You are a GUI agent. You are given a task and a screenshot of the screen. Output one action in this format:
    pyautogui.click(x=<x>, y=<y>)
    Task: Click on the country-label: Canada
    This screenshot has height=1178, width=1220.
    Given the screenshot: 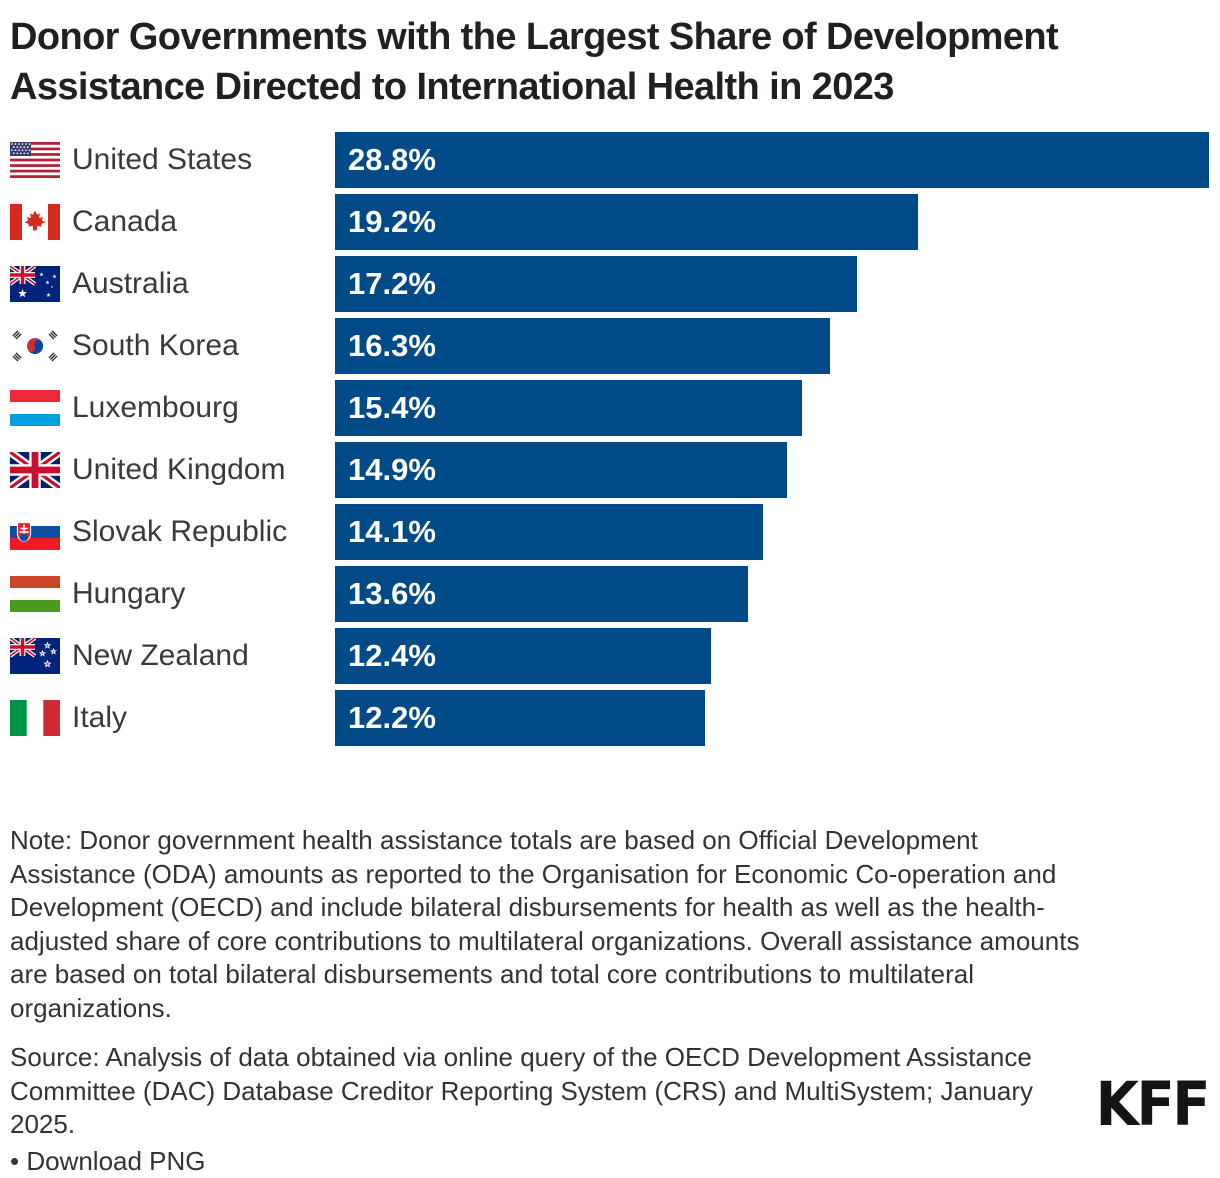 What is the action you would take?
    pyautogui.click(x=203, y=222)
    